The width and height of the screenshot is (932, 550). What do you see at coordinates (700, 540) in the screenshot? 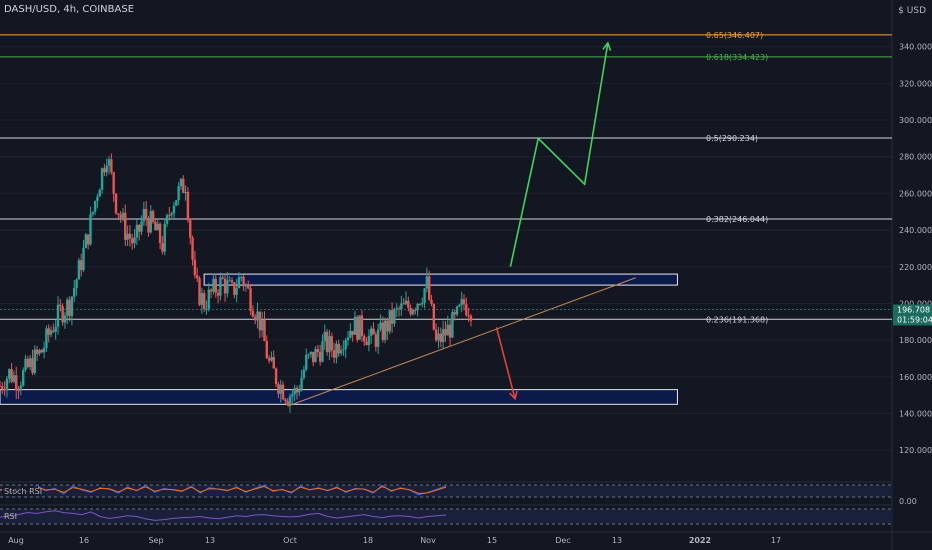
I see `x-tick-label: 2022` at bounding box center [700, 540].